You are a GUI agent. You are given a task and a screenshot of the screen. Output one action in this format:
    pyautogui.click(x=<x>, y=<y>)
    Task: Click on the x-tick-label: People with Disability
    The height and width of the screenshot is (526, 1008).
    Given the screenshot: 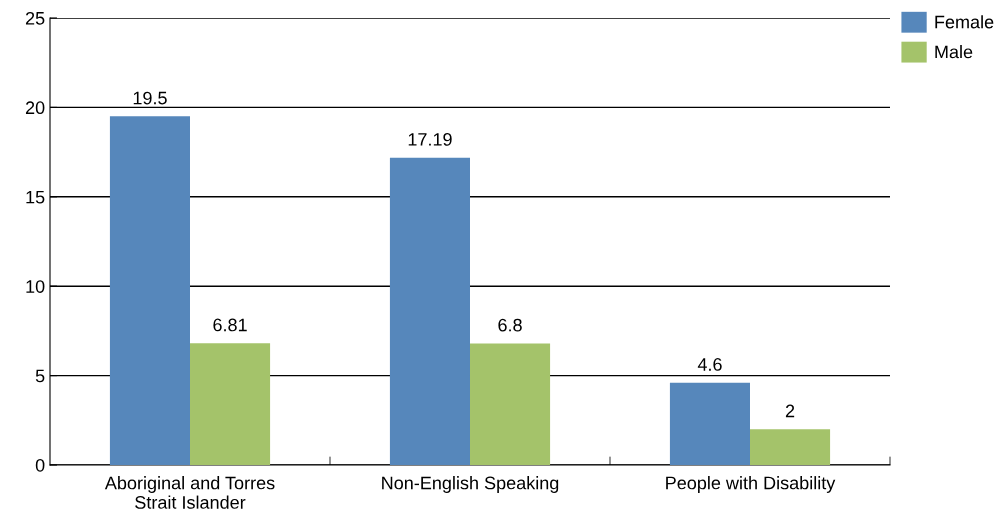 What is the action you would take?
    pyautogui.click(x=751, y=484)
    